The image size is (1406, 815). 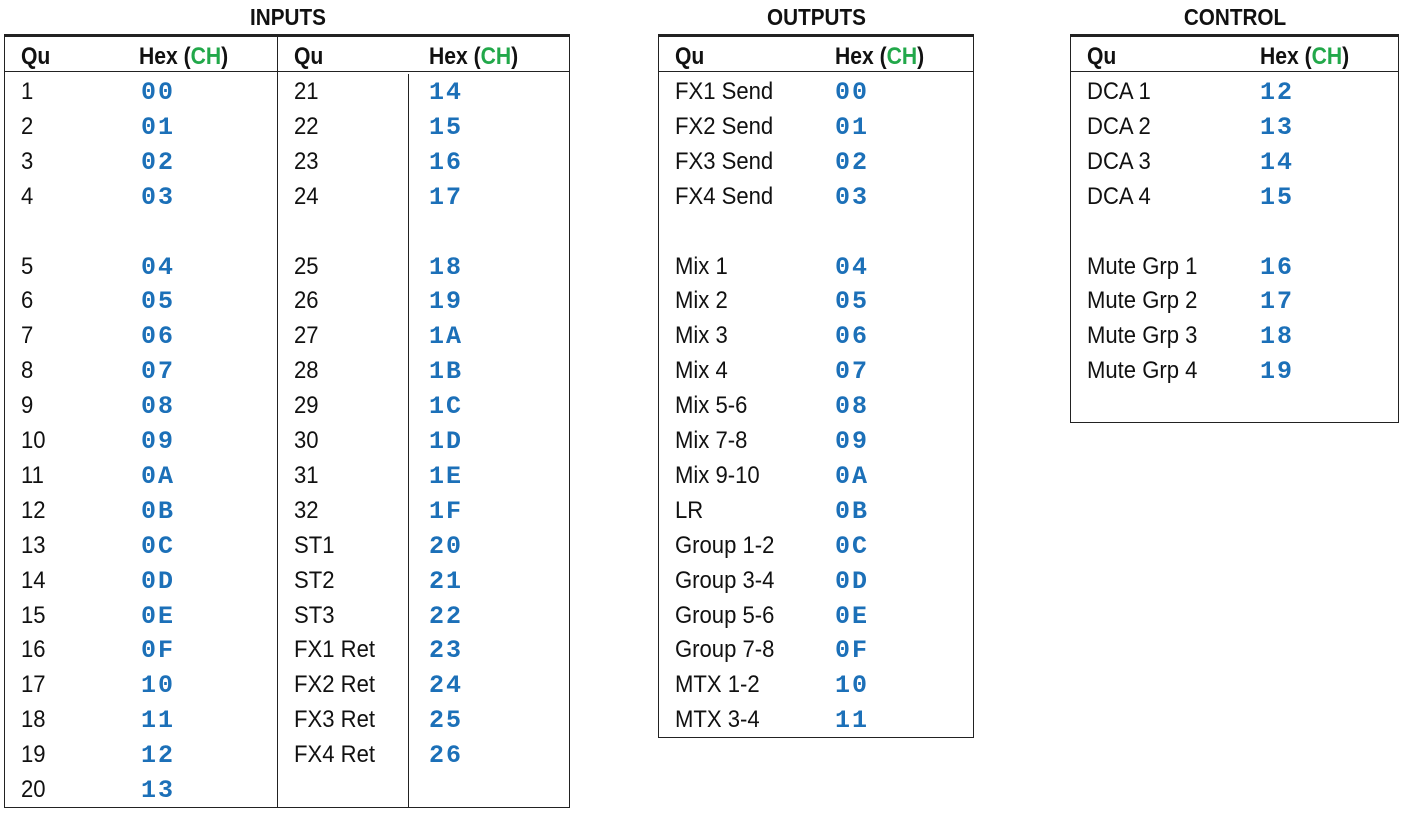 What do you see at coordinates (701, 370) in the screenshot?
I see `qu-label: Mix 4` at bounding box center [701, 370].